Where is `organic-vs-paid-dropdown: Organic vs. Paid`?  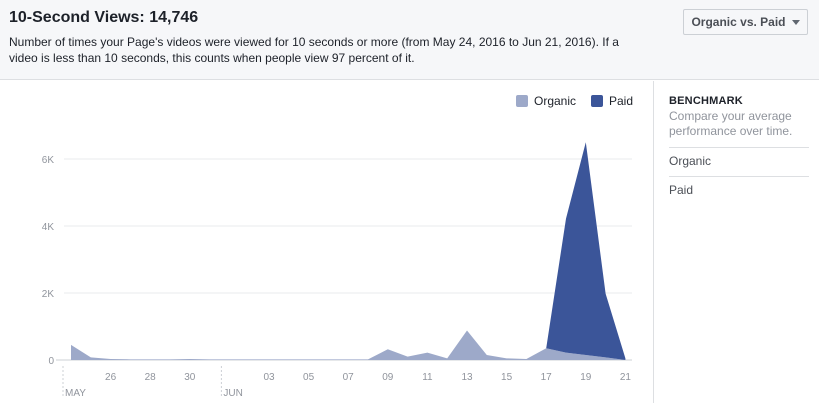 organic-vs-paid-dropdown: Organic vs. Paid is located at coordinates (745, 22).